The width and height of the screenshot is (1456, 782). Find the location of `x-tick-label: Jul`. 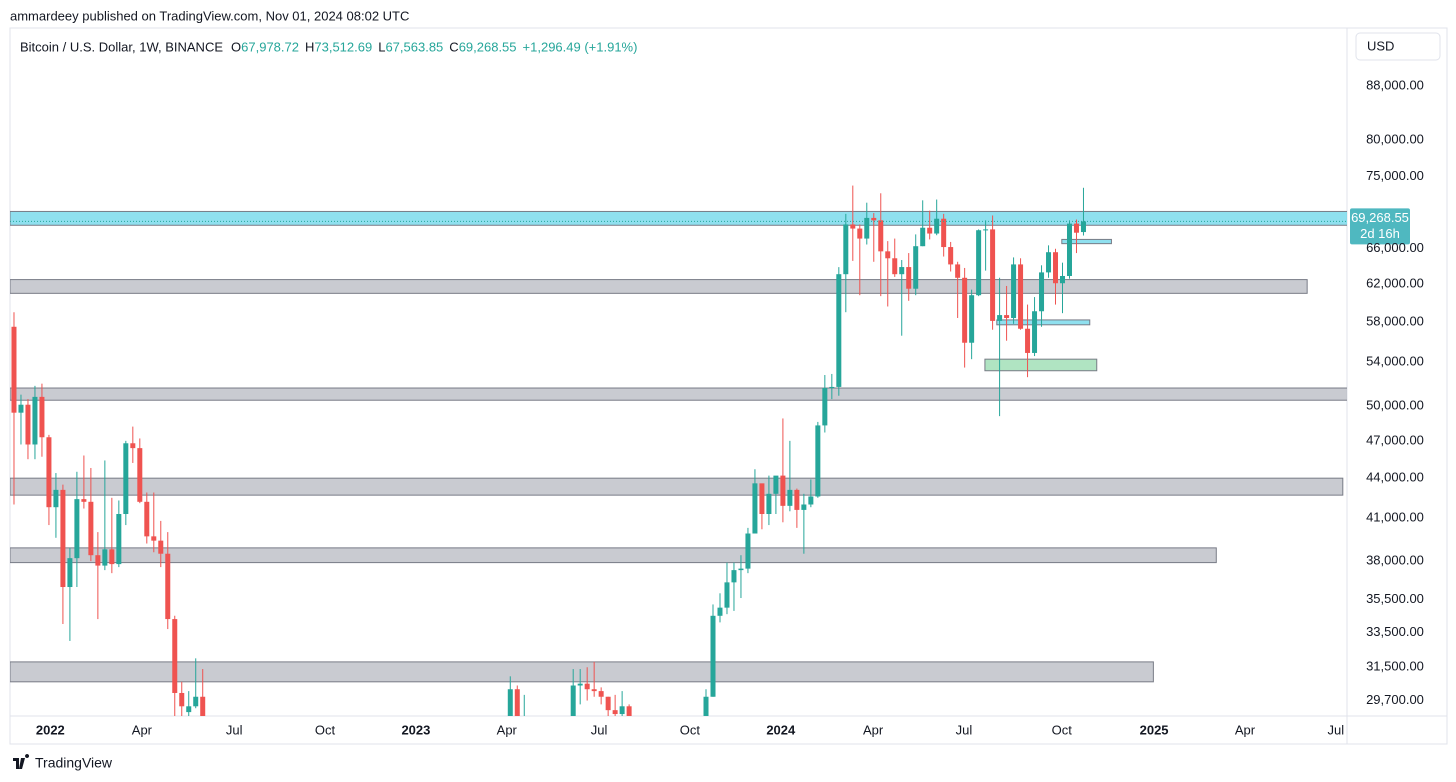

x-tick-label: Jul is located at coordinates (1336, 729).